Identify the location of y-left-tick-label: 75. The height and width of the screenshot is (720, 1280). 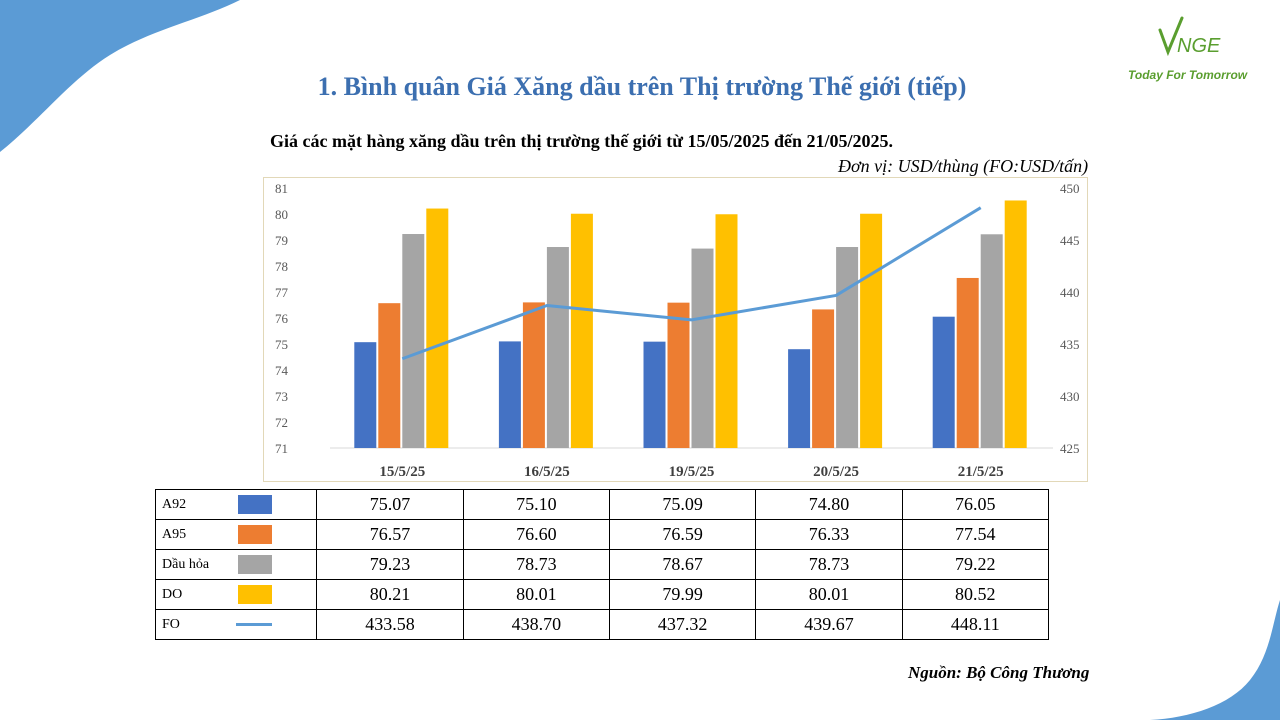
(281, 344).